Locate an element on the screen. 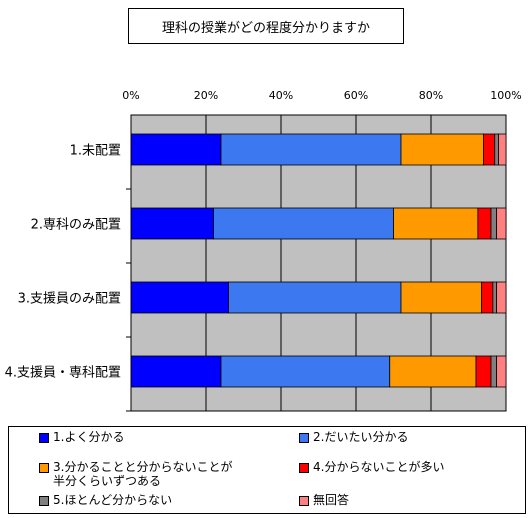 Image resolution: width=529 pixels, height=518 pixels. legend-label: 2.だいたい分かる is located at coordinates (361, 437).